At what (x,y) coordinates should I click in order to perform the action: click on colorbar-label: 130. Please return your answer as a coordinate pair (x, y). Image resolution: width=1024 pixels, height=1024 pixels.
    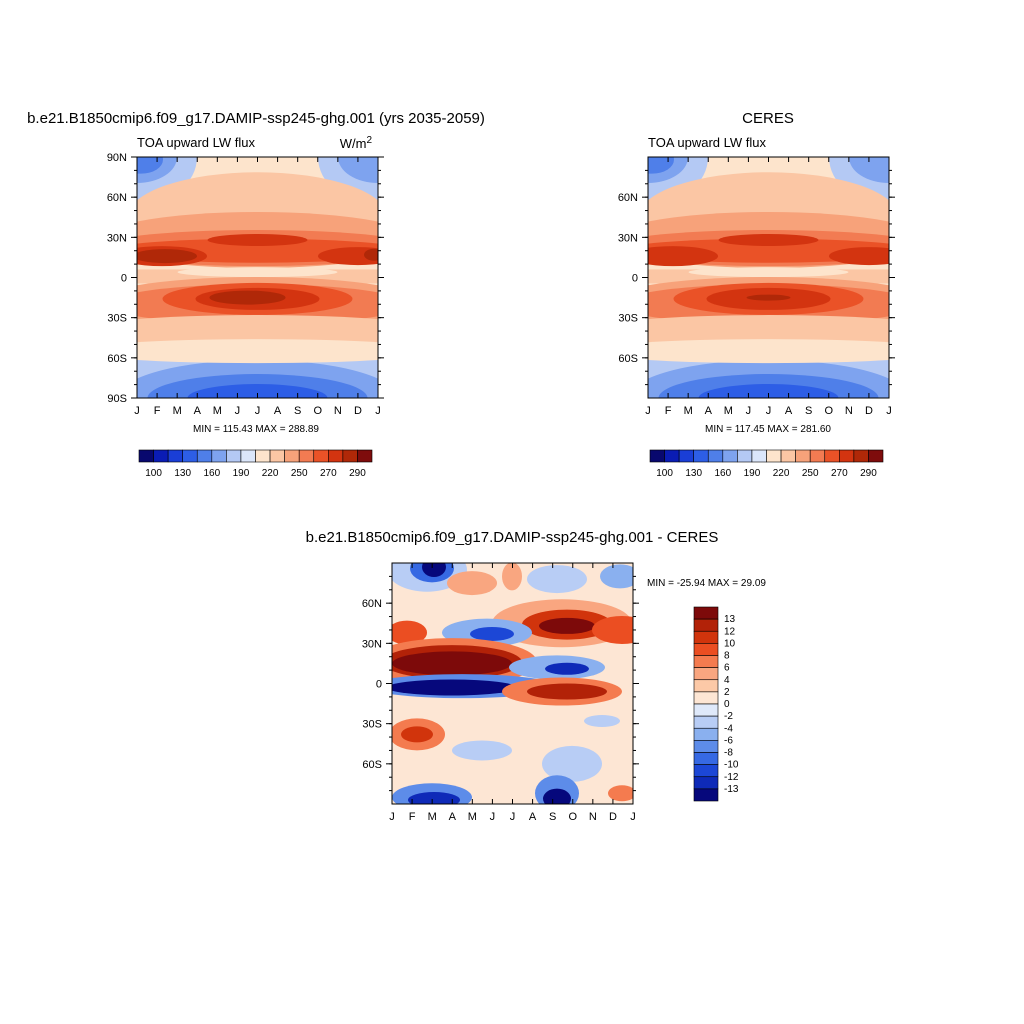
    Looking at the image, I should click on (693, 473).